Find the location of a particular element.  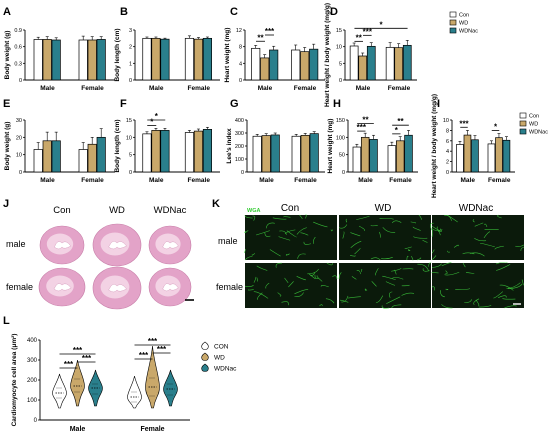

panel-letter-f: F is located at coordinates (123, 104).